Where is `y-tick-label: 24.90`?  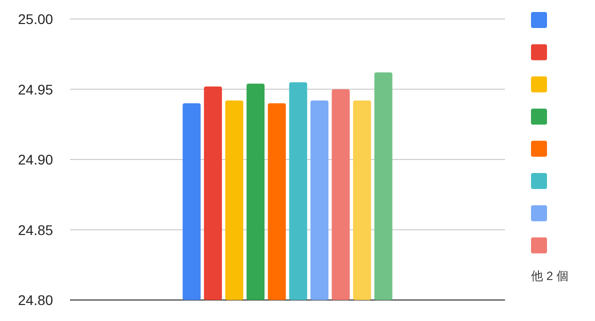
y-tick-label: 24.90 is located at coordinates (36, 160).